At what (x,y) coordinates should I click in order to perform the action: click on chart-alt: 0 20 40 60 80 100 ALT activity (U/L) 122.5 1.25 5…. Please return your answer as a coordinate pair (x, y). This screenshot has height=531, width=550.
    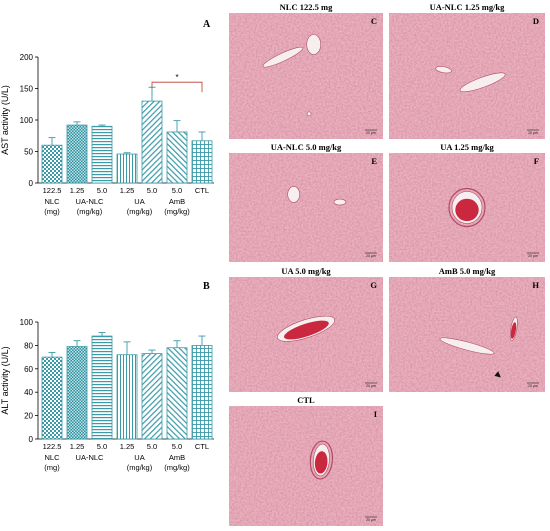
    Looking at the image, I should click on (107, 395).